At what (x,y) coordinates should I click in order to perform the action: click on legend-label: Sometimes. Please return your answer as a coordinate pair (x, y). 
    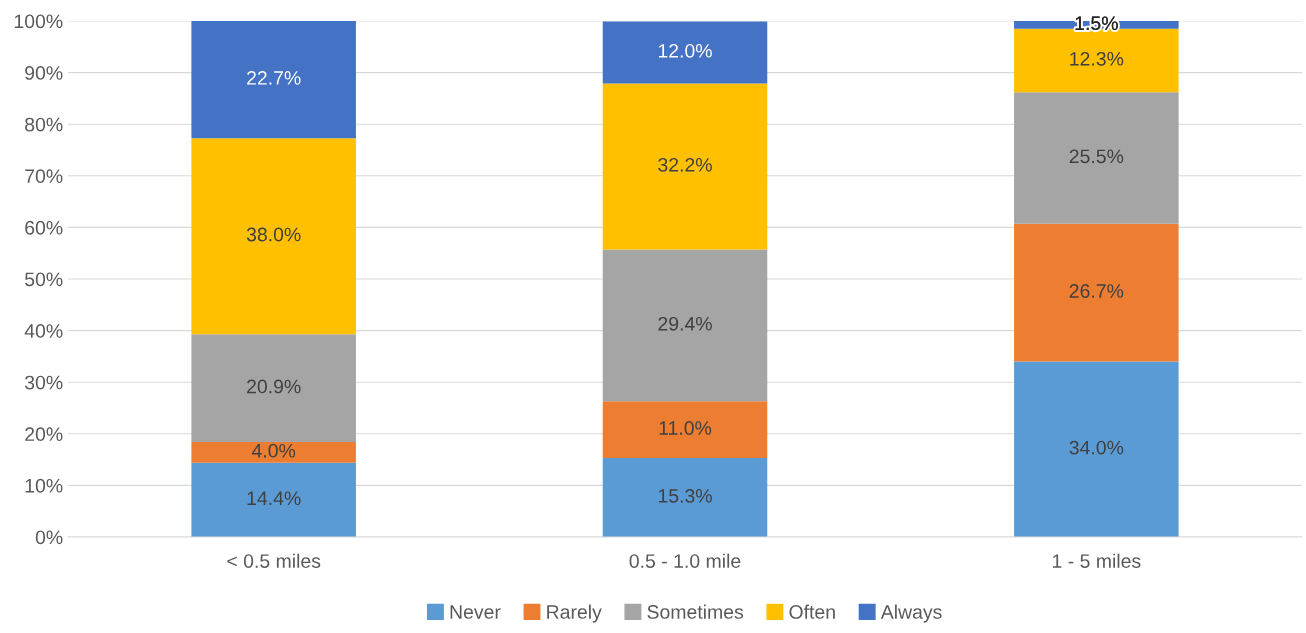
    Looking at the image, I should click on (695, 611).